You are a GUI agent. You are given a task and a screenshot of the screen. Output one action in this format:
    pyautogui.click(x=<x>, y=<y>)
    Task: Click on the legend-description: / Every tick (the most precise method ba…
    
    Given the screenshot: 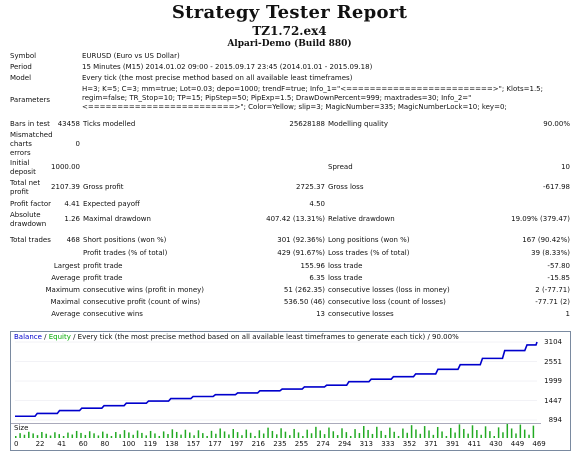 What is the action you would take?
    pyautogui.click(x=264, y=337)
    